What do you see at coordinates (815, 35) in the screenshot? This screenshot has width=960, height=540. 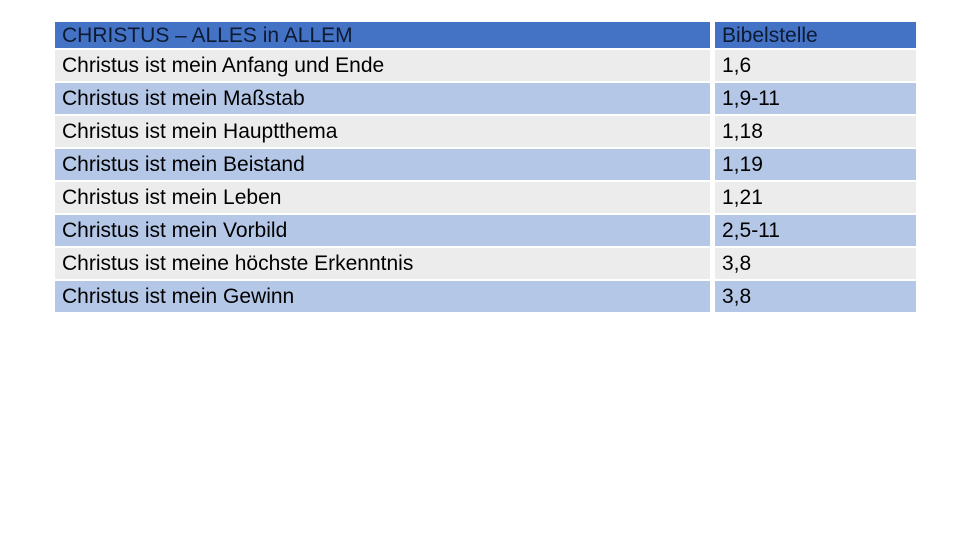 I see `table-header-ref: Bibelstelle` at bounding box center [815, 35].